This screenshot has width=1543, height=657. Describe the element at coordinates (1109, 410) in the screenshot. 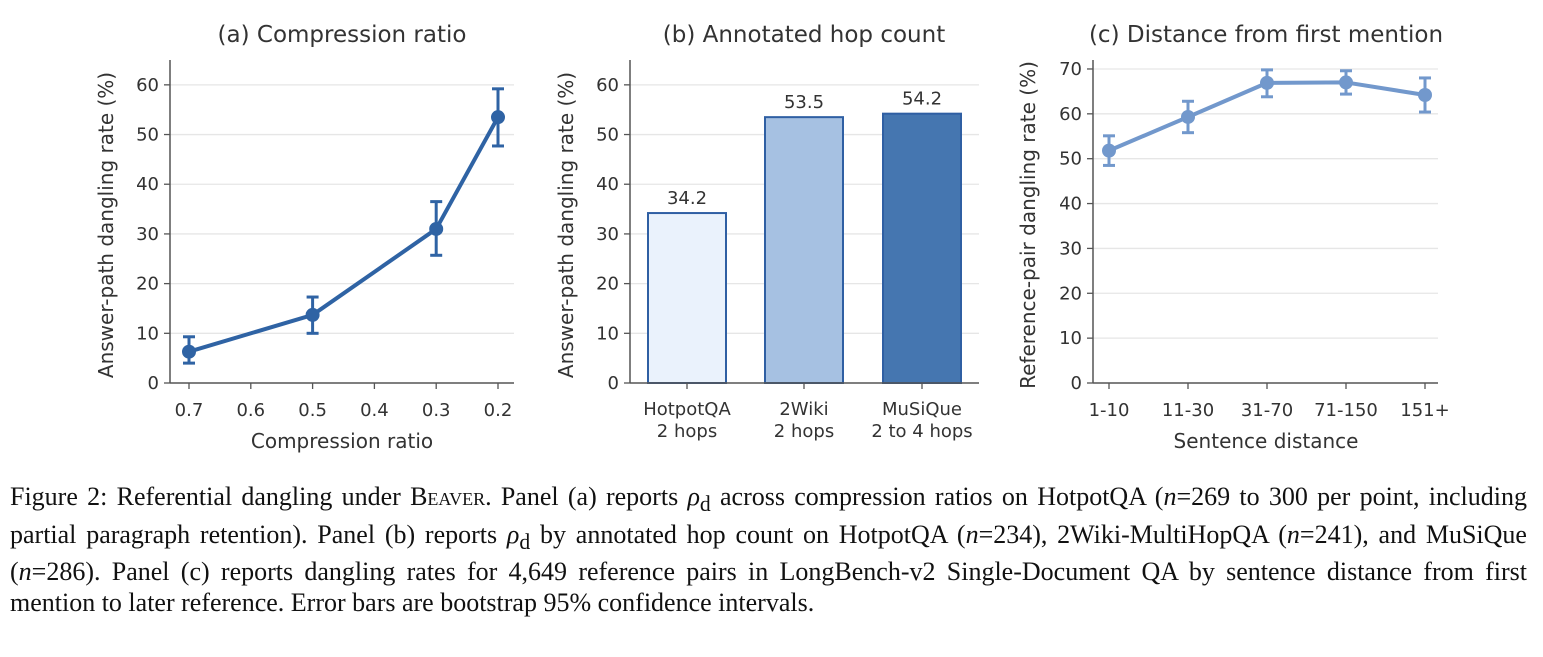

I see `x-tick-label: 1-10` at that location.